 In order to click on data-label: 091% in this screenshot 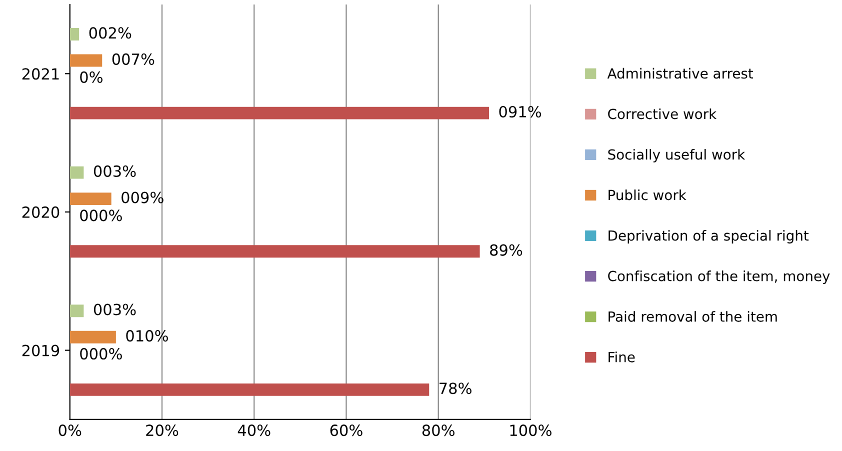, I will do `click(520, 112)`.